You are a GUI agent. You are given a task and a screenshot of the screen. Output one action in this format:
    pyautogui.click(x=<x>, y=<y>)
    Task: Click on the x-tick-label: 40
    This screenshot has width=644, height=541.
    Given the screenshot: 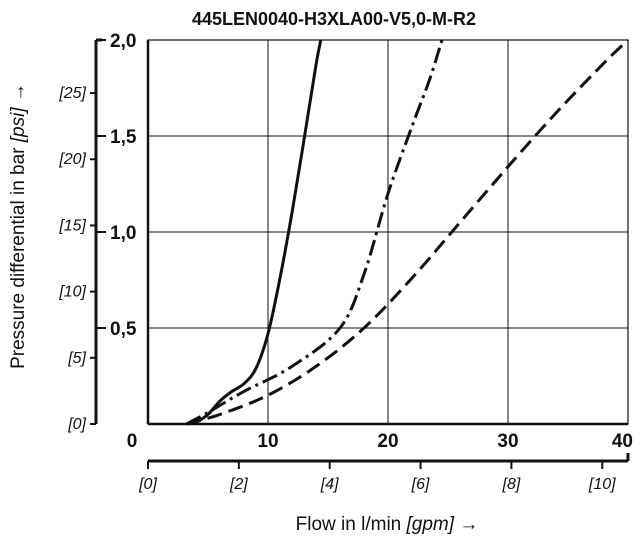 What is the action you would take?
    pyautogui.click(x=622, y=441)
    